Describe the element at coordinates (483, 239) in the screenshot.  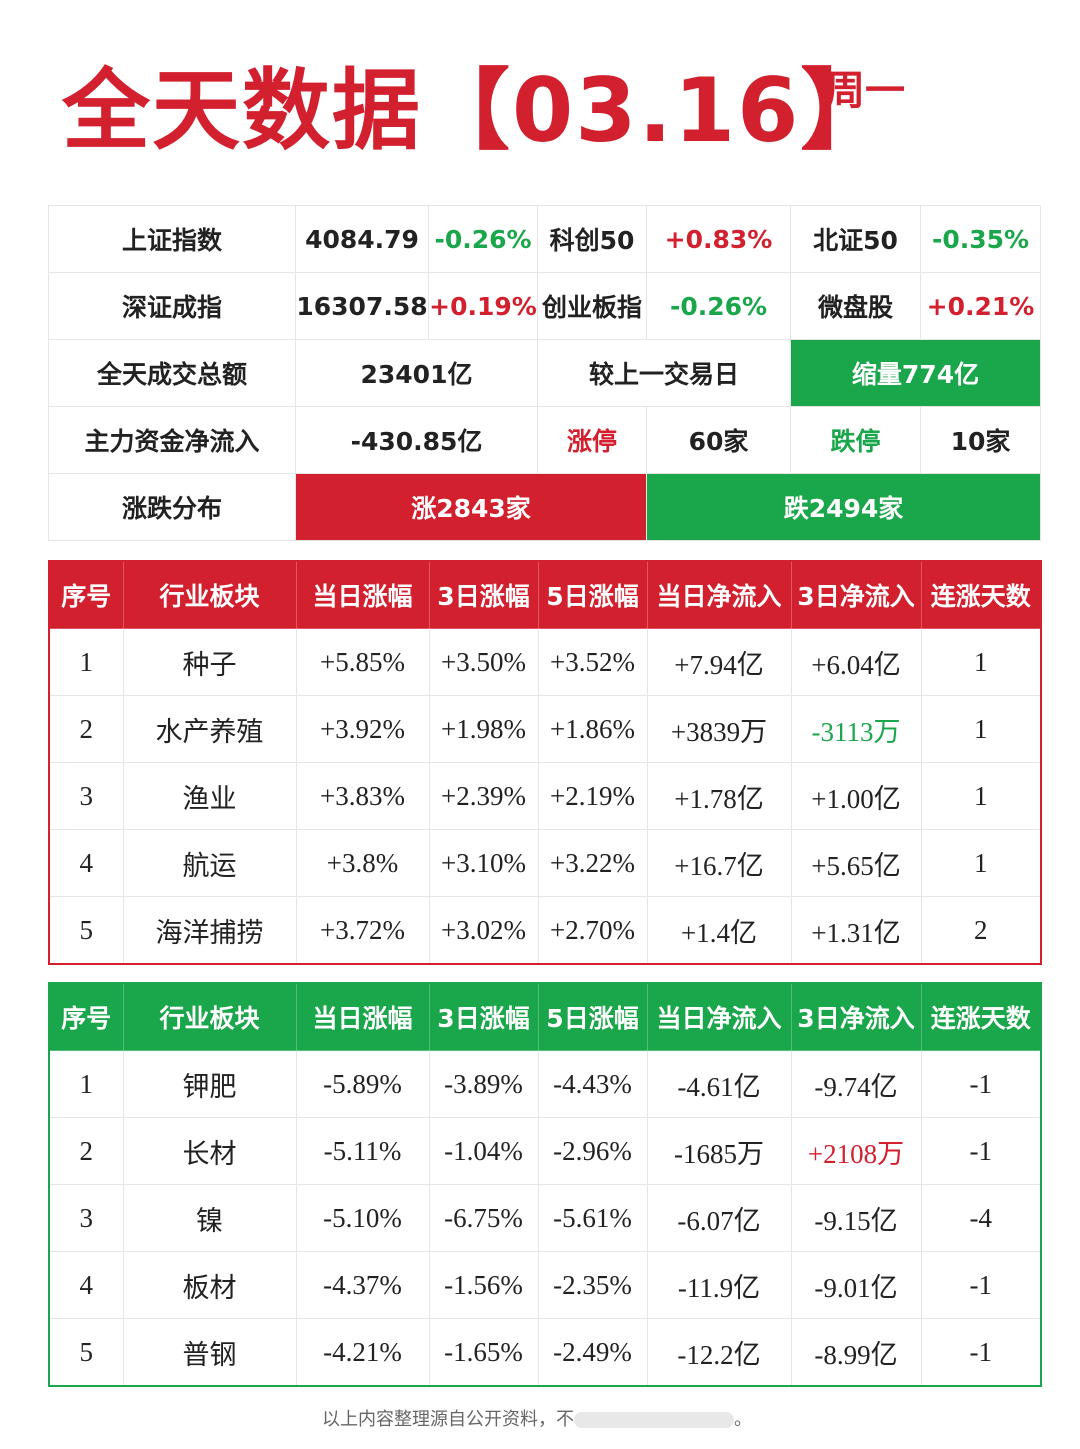
I see `cell: -0.26%` at that location.